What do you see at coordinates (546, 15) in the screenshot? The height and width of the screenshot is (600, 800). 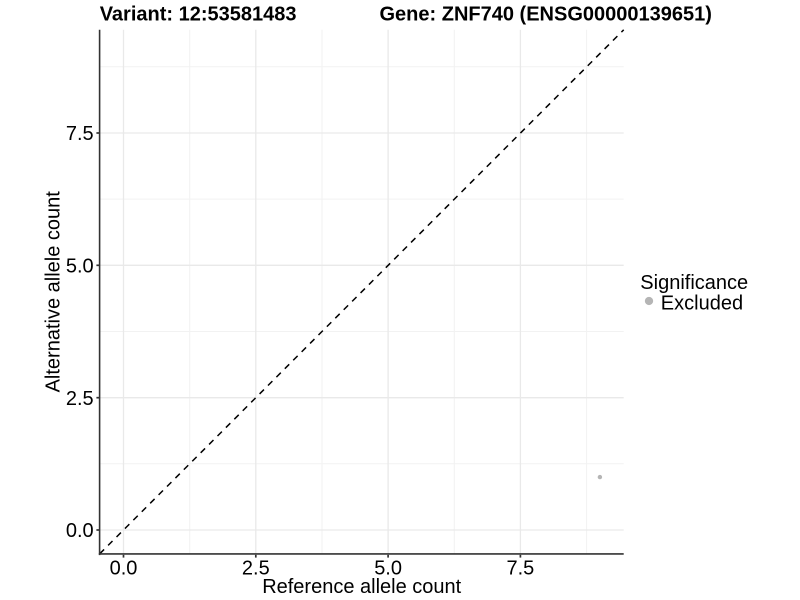 I see `svg-text: Gene: ZNF740 (ENSG00000139651)` at bounding box center [546, 15].